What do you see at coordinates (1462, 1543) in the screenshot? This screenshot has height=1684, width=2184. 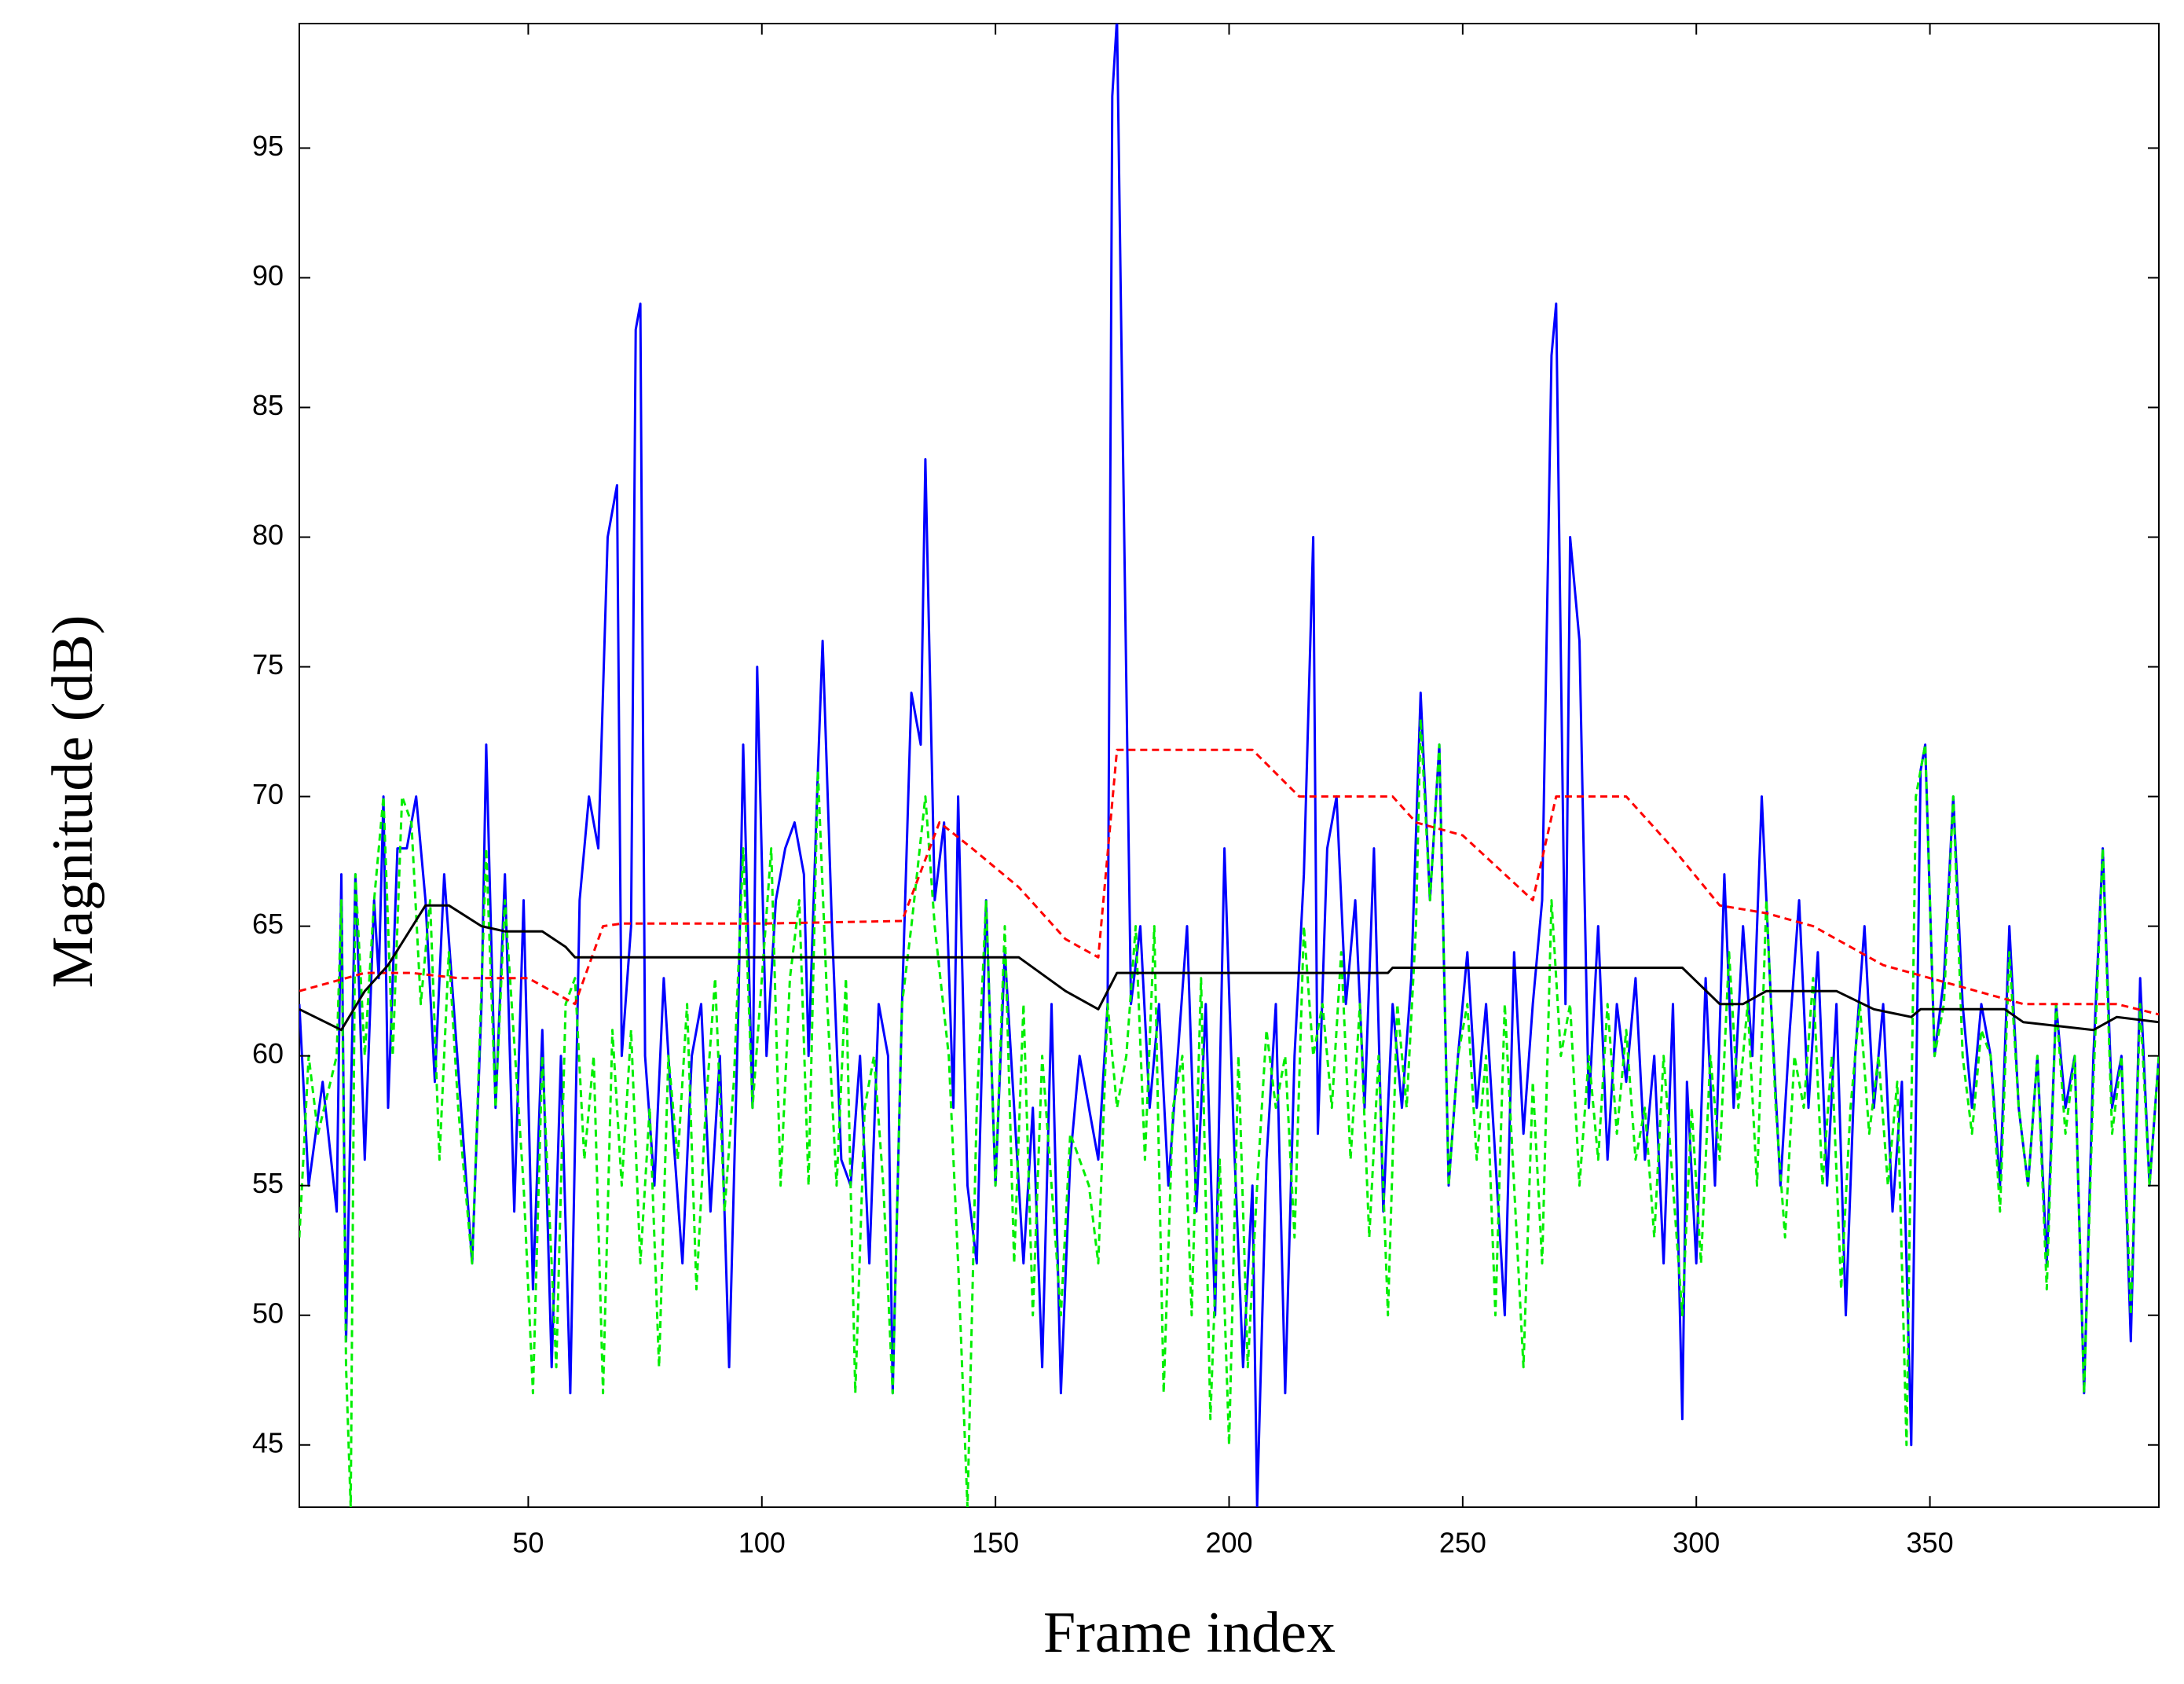 I see `x-tick-label: 250` at bounding box center [1462, 1543].